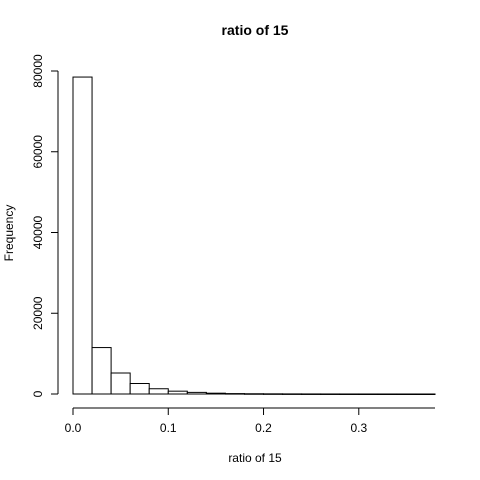 The height and width of the screenshot is (480, 480). I want to click on y-tick-label: 0, so click(38, 393).